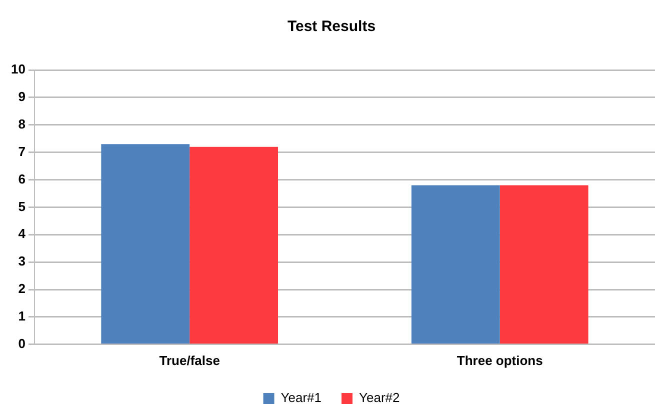 The image size is (655, 419). I want to click on y-tick-label: 3, so click(22, 261).